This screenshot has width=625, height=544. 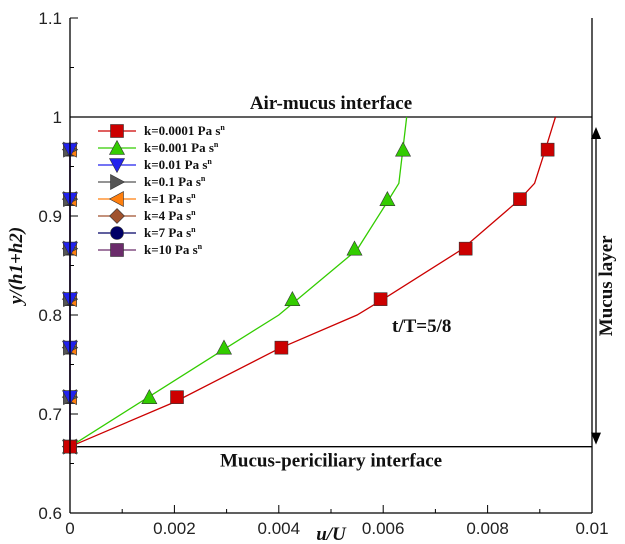 What do you see at coordinates (50, 315) in the screenshot?
I see `y-tick-label: 0.8` at bounding box center [50, 315].